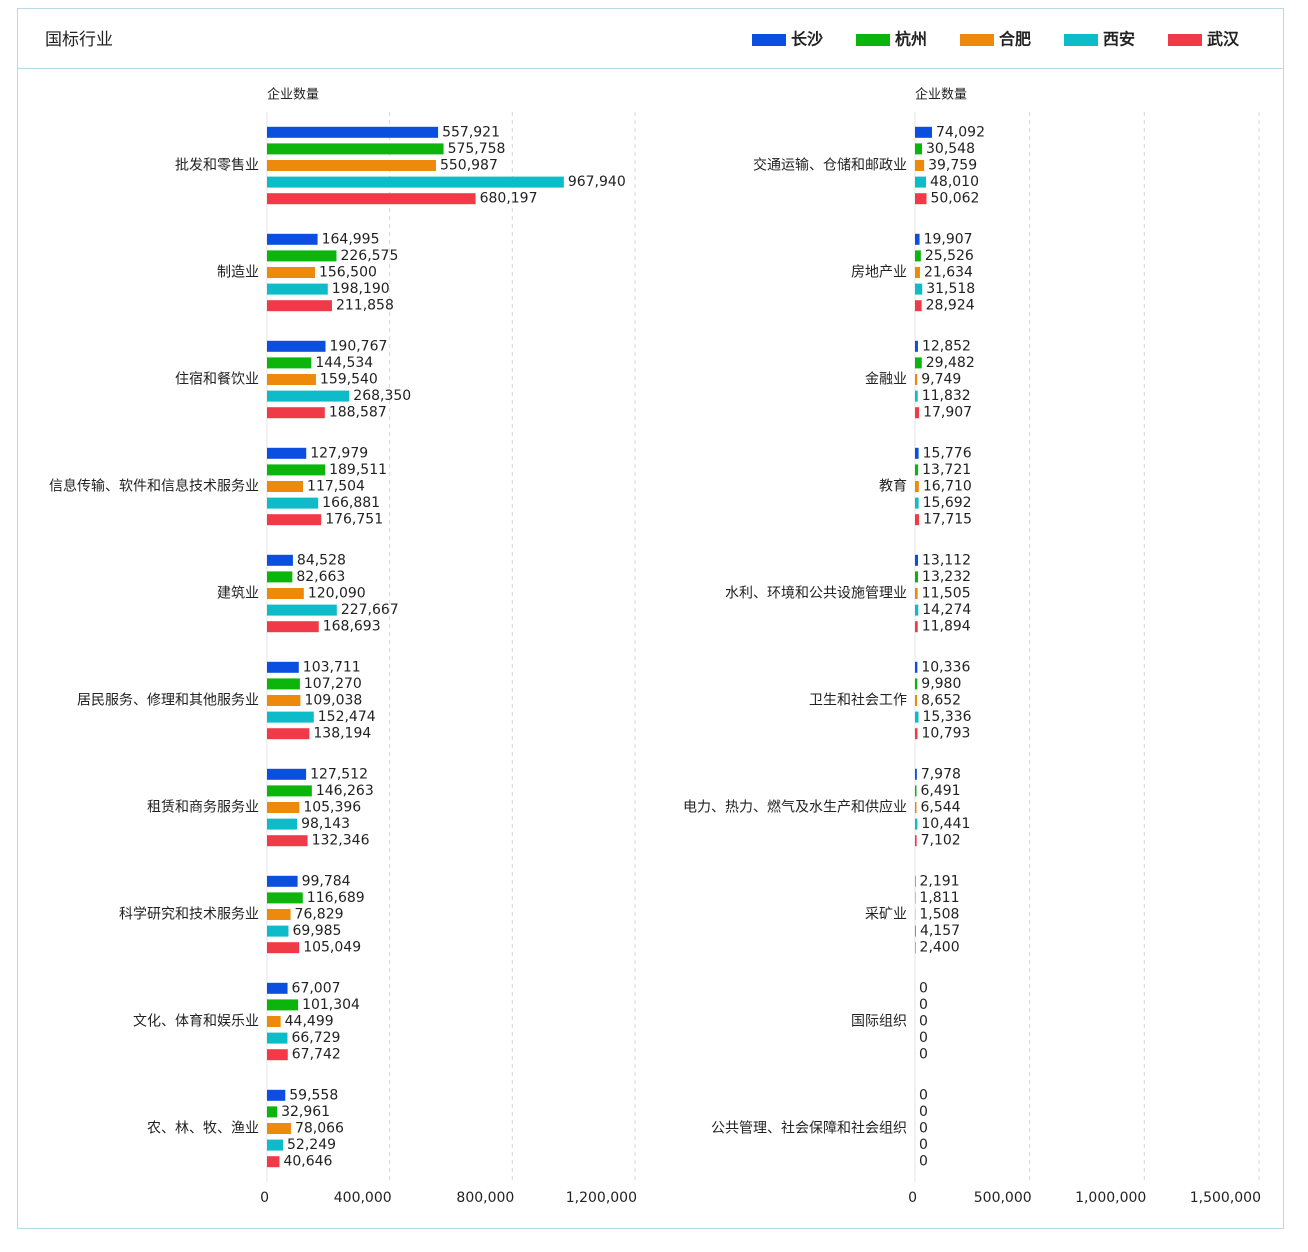 Image resolution: width=1308 pixels, height=1252 pixels. Describe the element at coordinates (947, 503) in the screenshot. I see `value-label: 15,692` at that location.